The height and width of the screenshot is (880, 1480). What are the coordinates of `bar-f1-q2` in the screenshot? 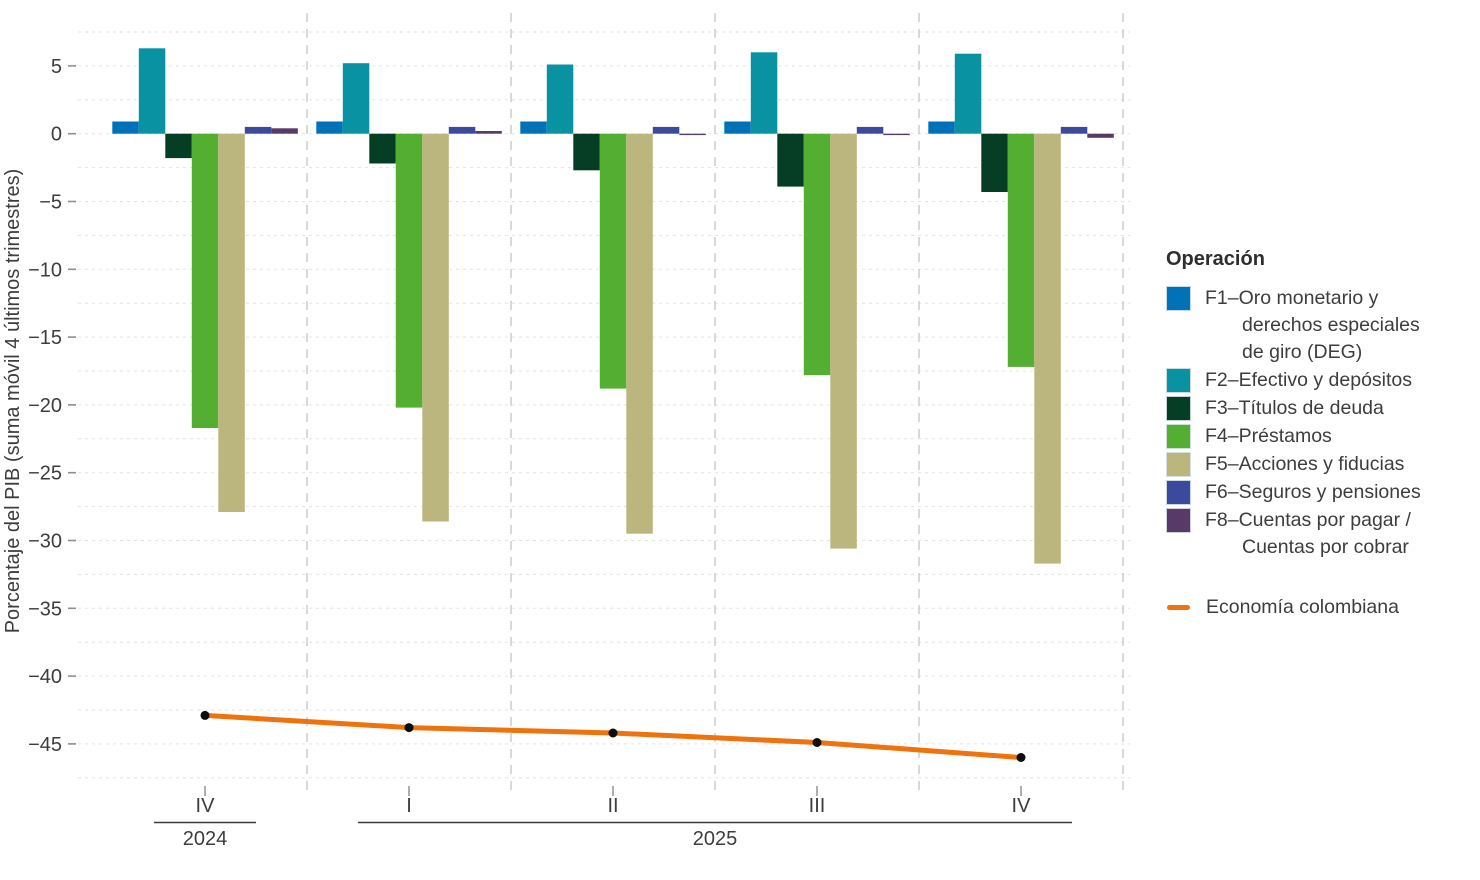 It's located at (533, 127).